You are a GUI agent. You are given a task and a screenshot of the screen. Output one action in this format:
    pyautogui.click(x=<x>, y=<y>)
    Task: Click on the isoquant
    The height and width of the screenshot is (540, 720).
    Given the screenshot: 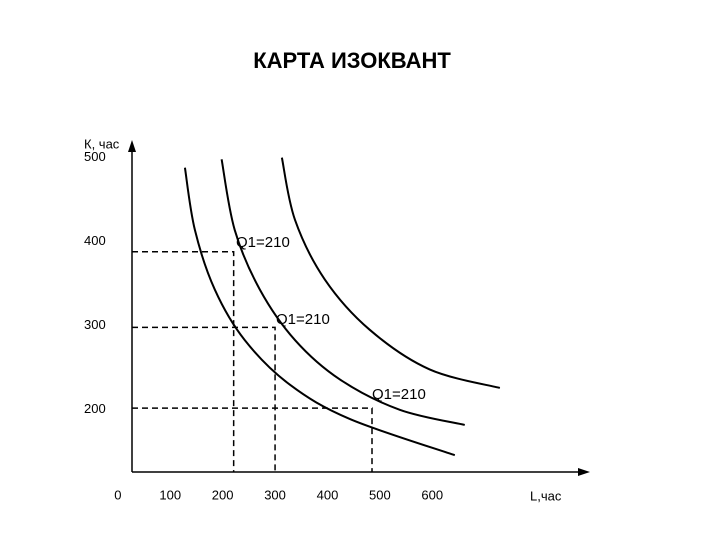 What is the action you would take?
    pyautogui.click(x=390, y=273)
    